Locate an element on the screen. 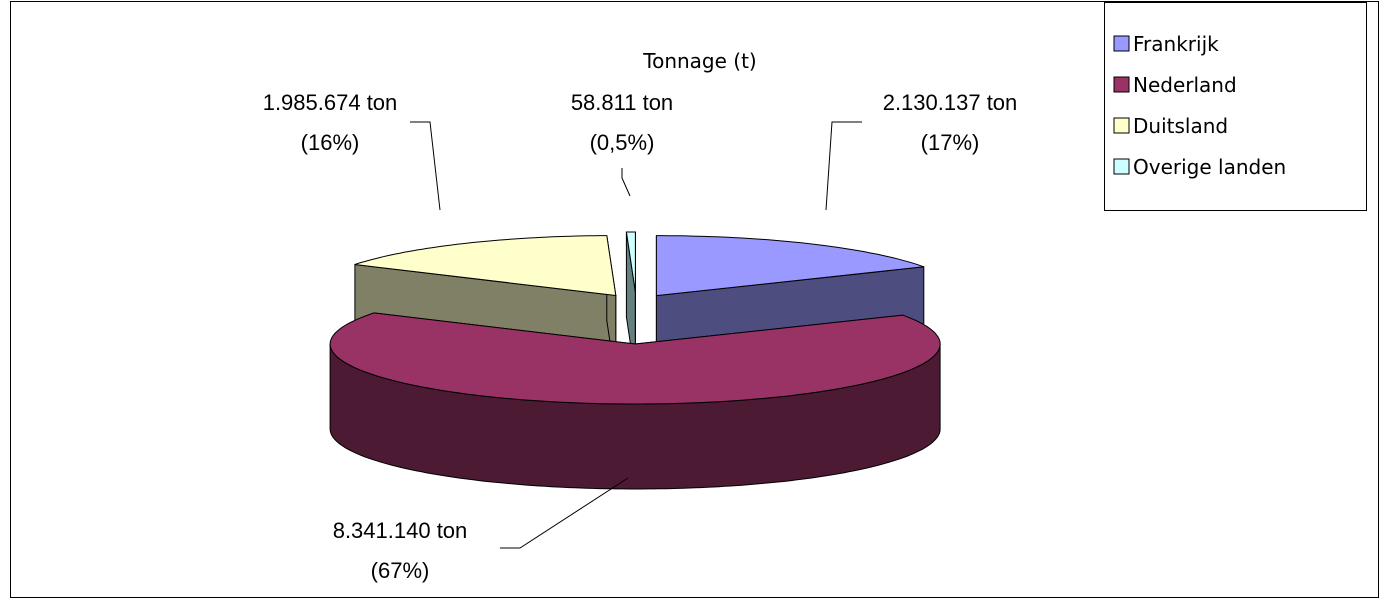 This screenshot has width=1380, height=599. data-label: 2.130.137 ton is located at coordinates (950, 102).